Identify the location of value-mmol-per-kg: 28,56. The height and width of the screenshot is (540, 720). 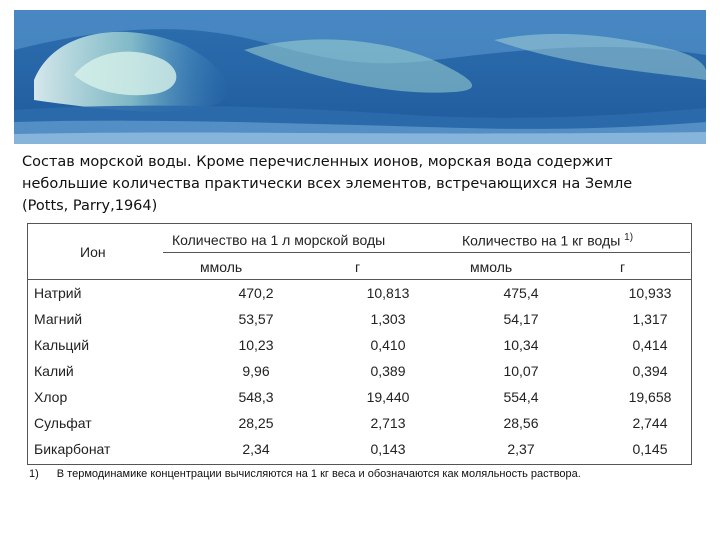
(521, 423).